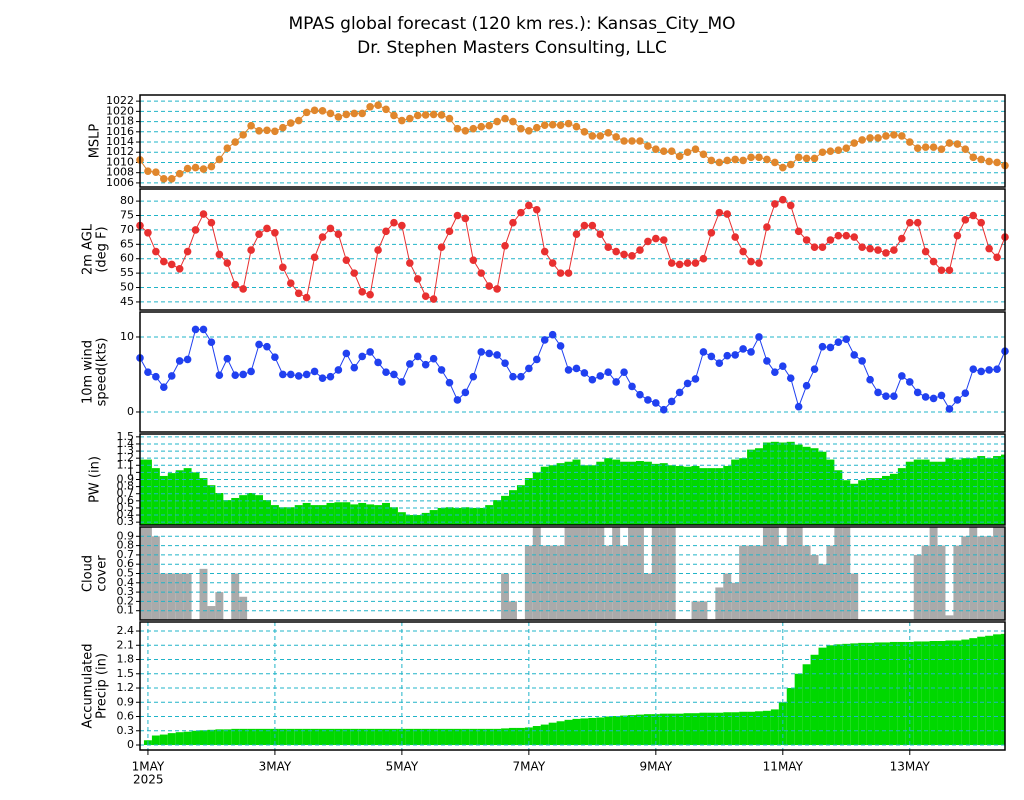 The width and height of the screenshot is (1024, 800). Describe the element at coordinates (102, 372) in the screenshot. I see `y-axis-label: speed(kts)` at that location.